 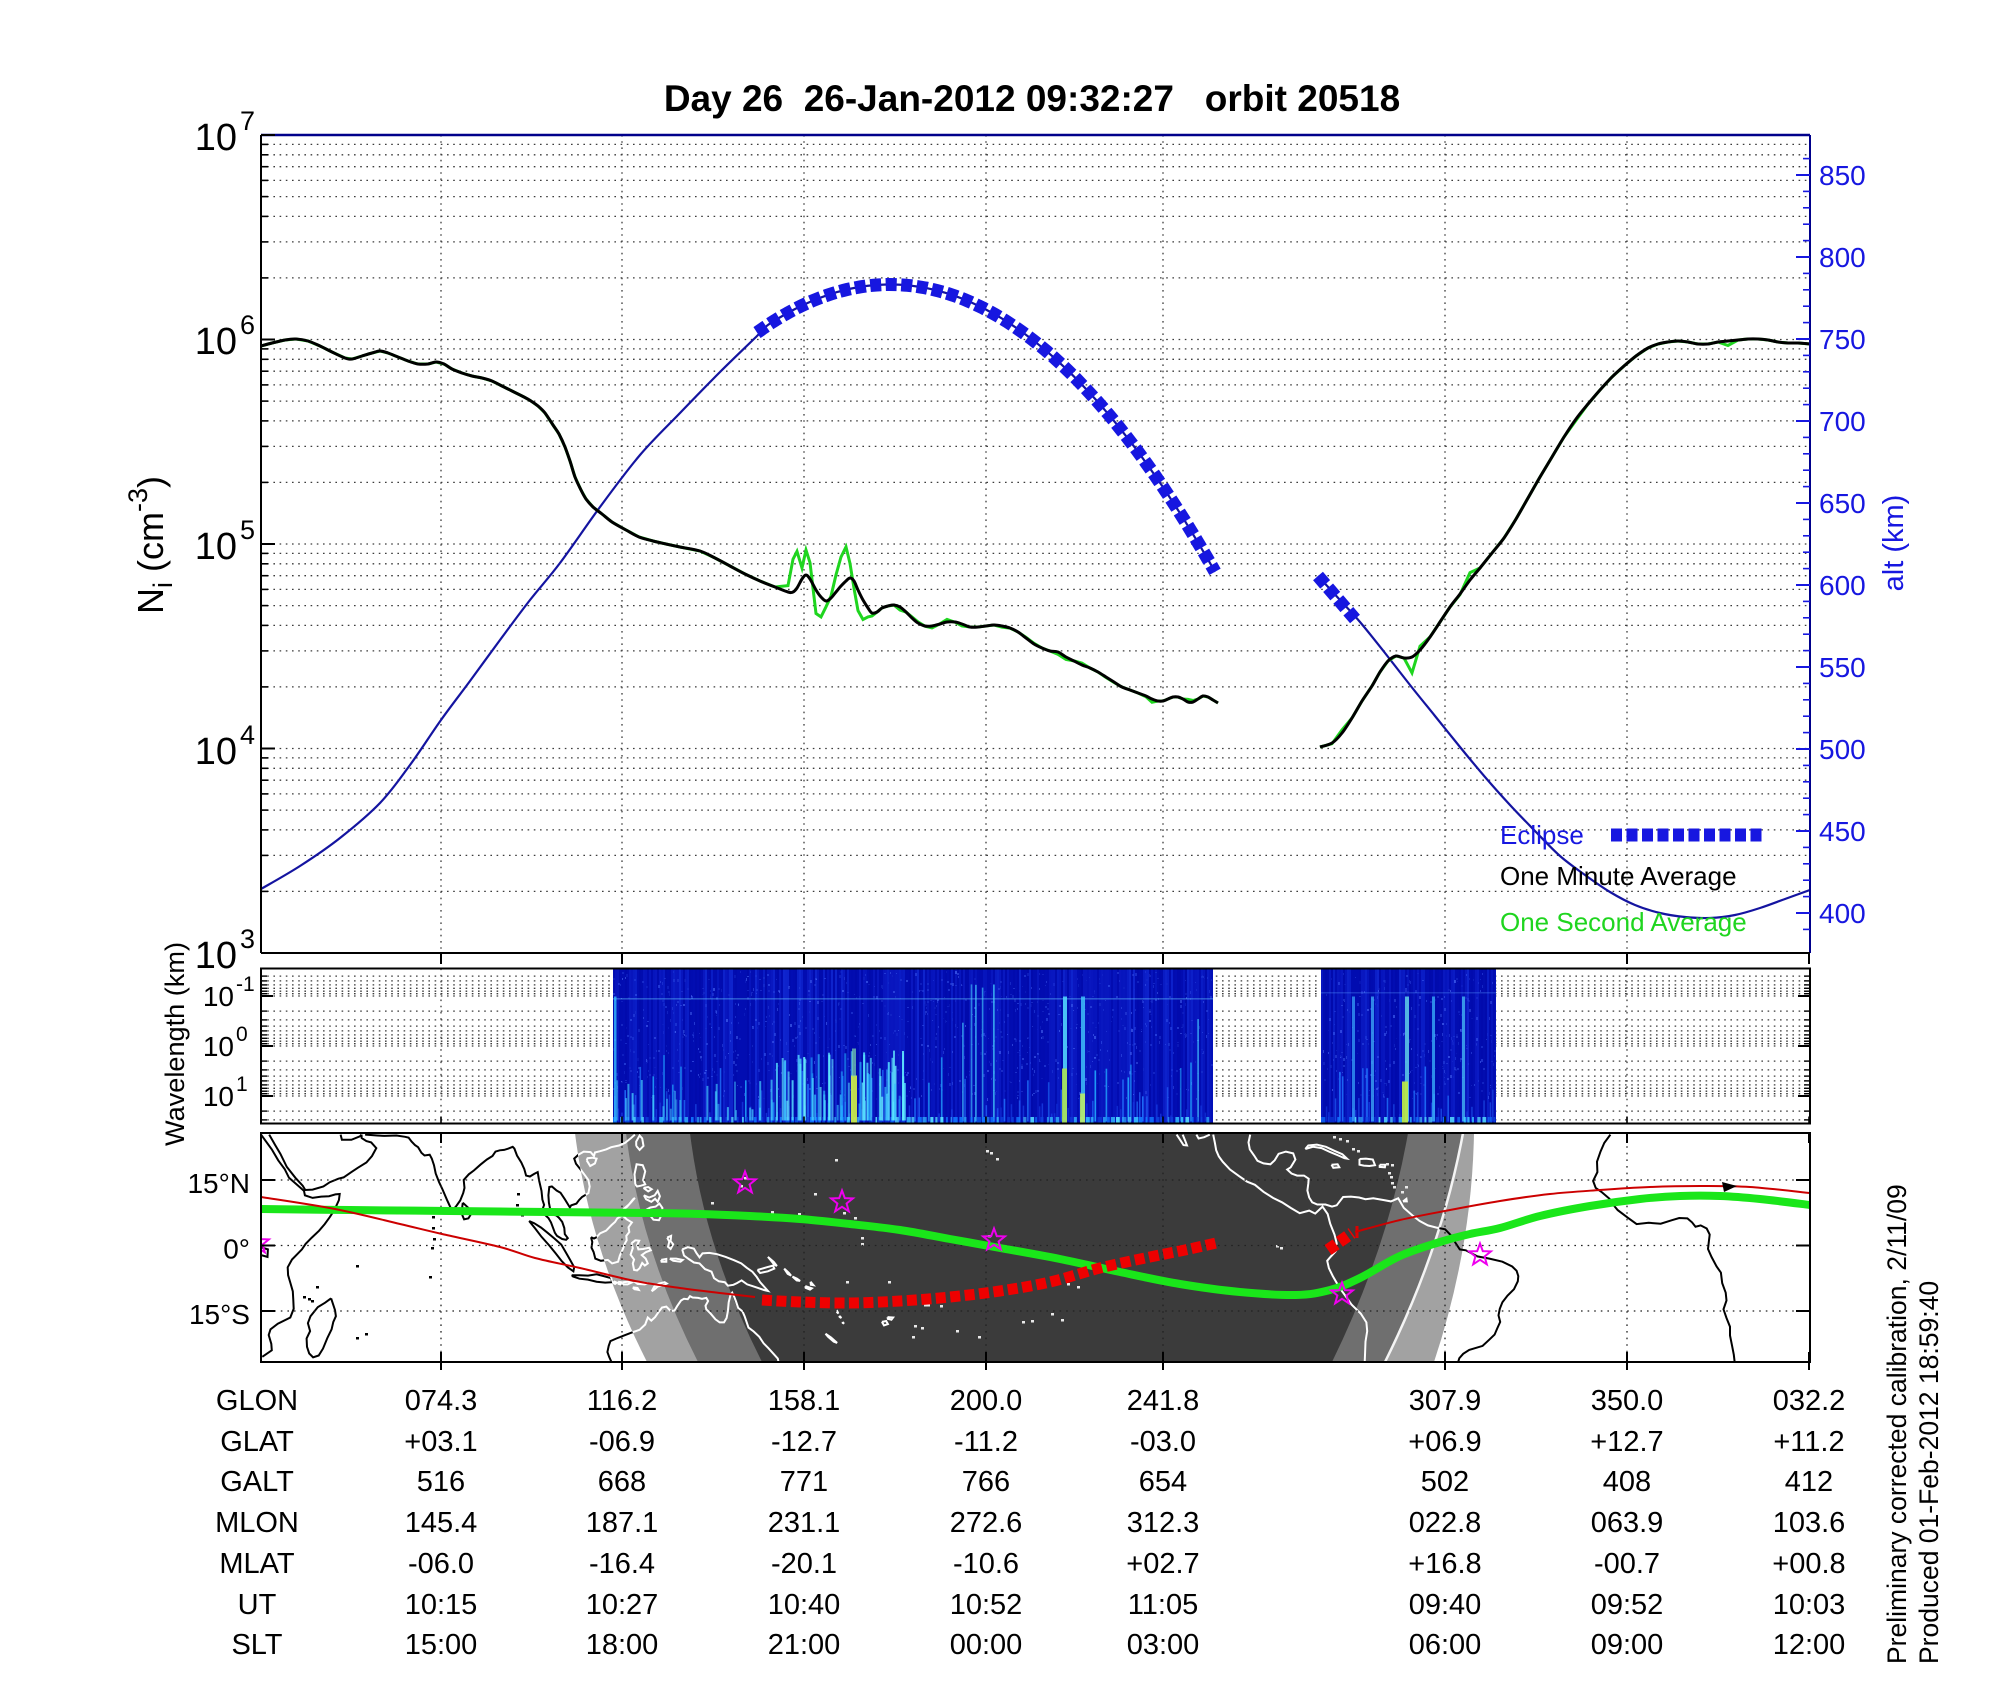 I want to click on svg-text: 10:40, so click(x=804, y=1605).